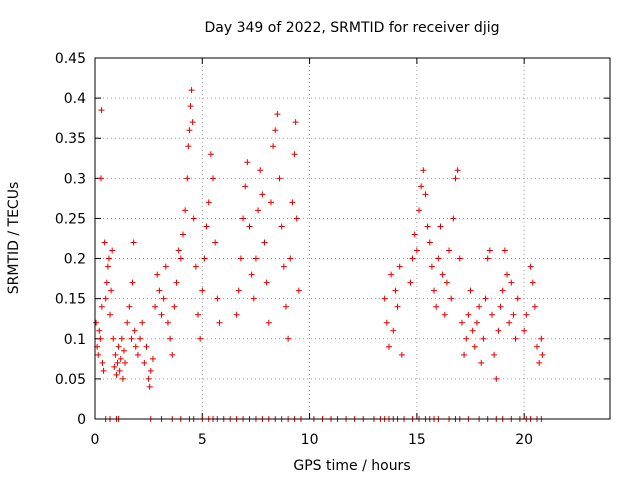  I want to click on x-axis-label: GPS time / hours, so click(351, 466).